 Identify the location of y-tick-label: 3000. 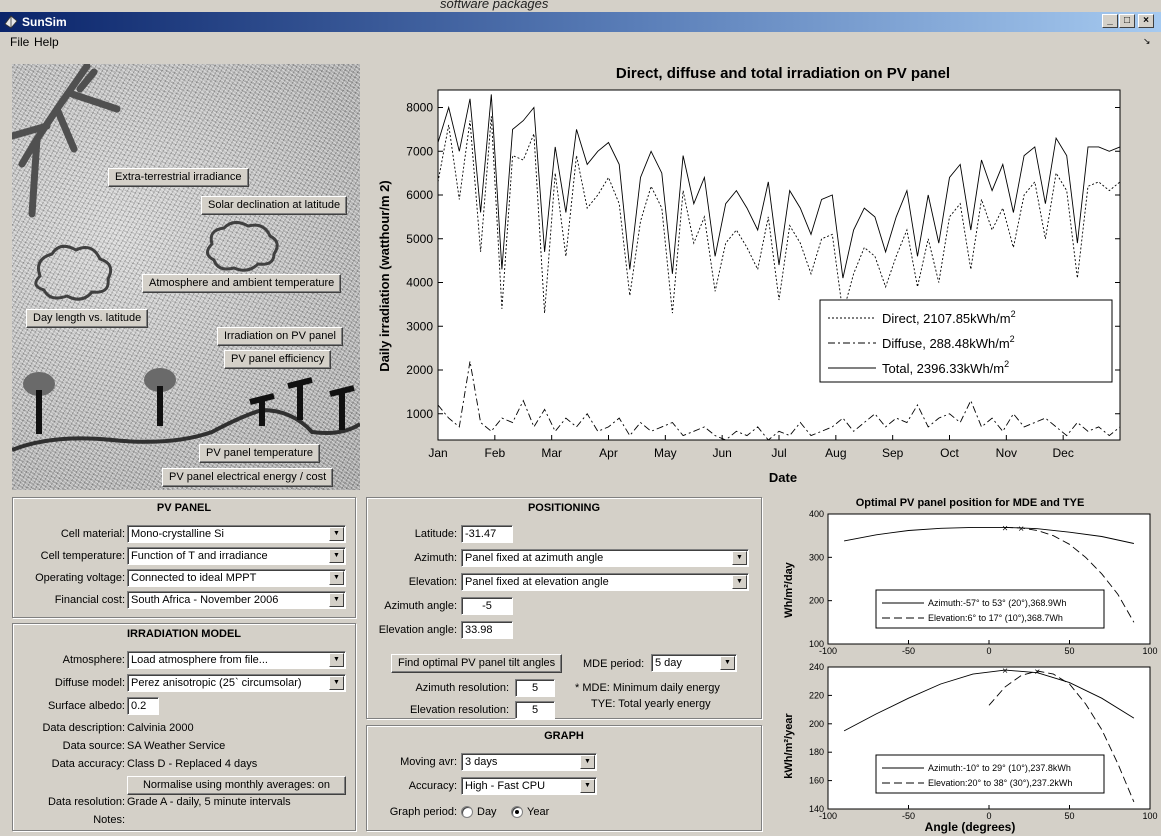
(419, 326).